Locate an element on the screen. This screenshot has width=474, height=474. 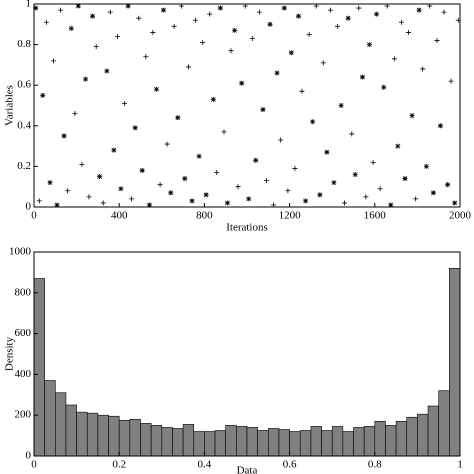
y-tick-label: 400 is located at coordinates (23, 374).